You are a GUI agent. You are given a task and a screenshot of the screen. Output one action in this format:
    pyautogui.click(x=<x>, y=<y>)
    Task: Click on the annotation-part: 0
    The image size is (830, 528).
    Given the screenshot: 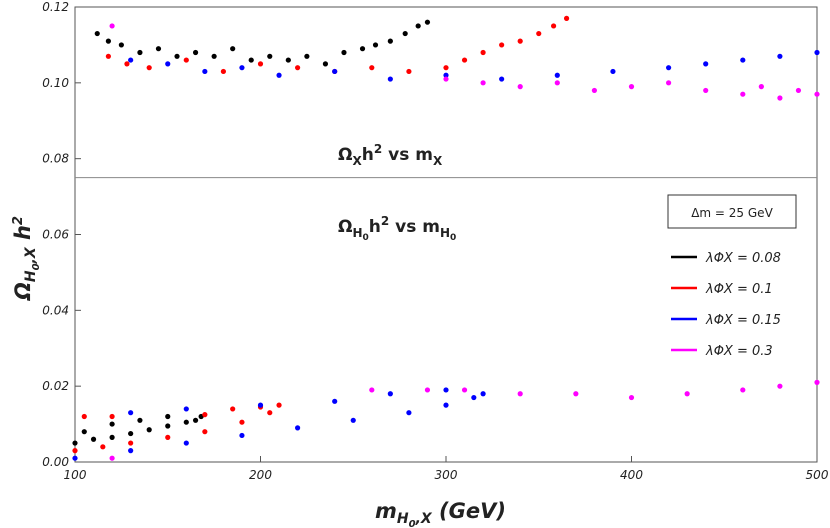 What is the action you would take?
    pyautogui.click(x=453, y=238)
    